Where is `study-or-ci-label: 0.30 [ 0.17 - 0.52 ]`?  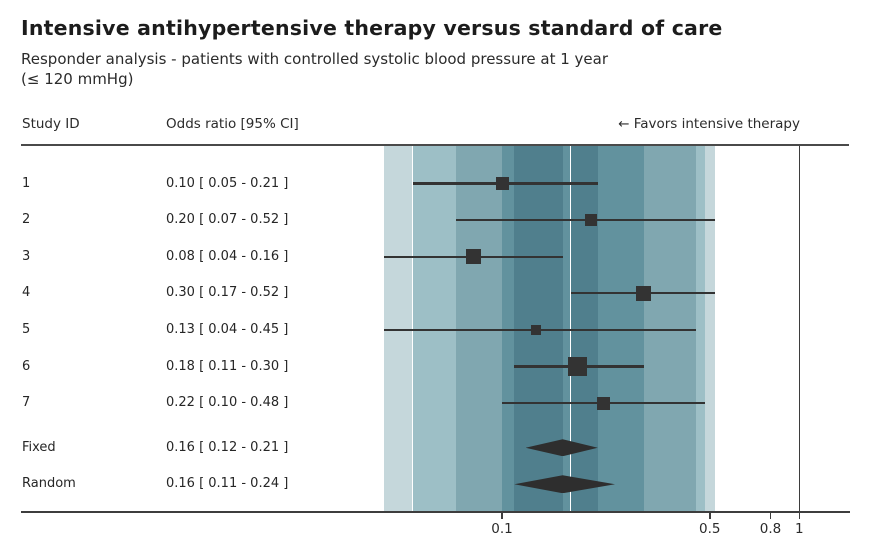
study-or-ci-label: 0.30 [ 0.17 - 0.52 ] is located at coordinates (227, 293).